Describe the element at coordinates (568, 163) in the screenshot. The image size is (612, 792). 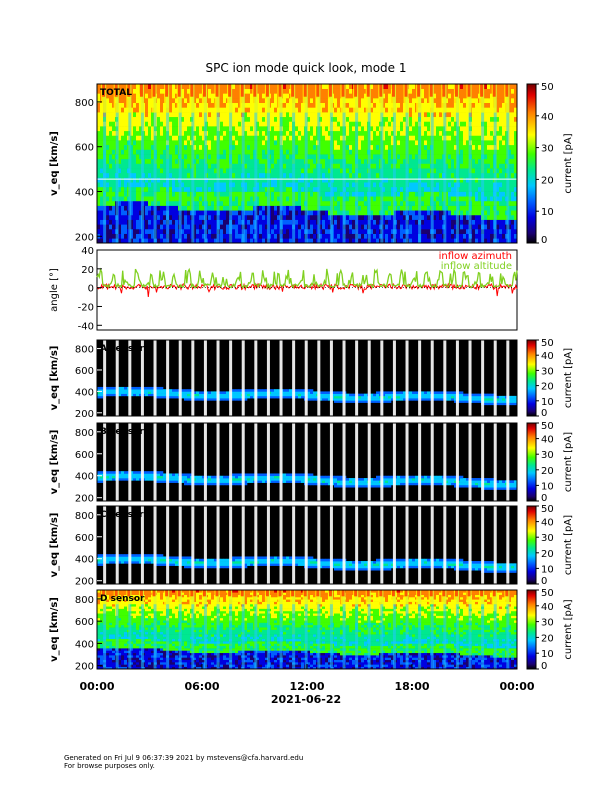
I see `colorbar-label: current [pA]` at that location.